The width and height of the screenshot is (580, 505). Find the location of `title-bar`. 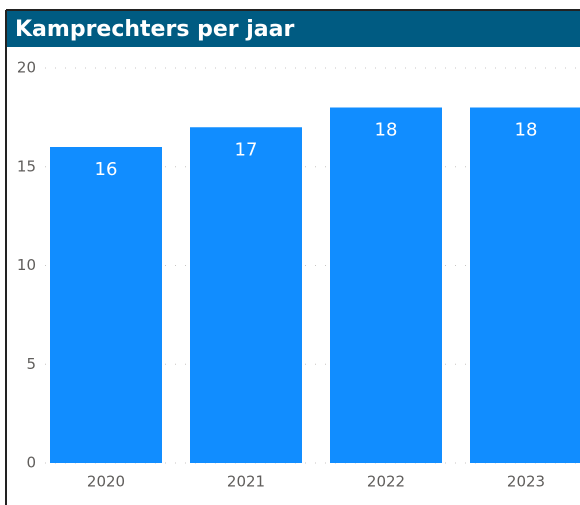

title-bar is located at coordinates (293, 29).